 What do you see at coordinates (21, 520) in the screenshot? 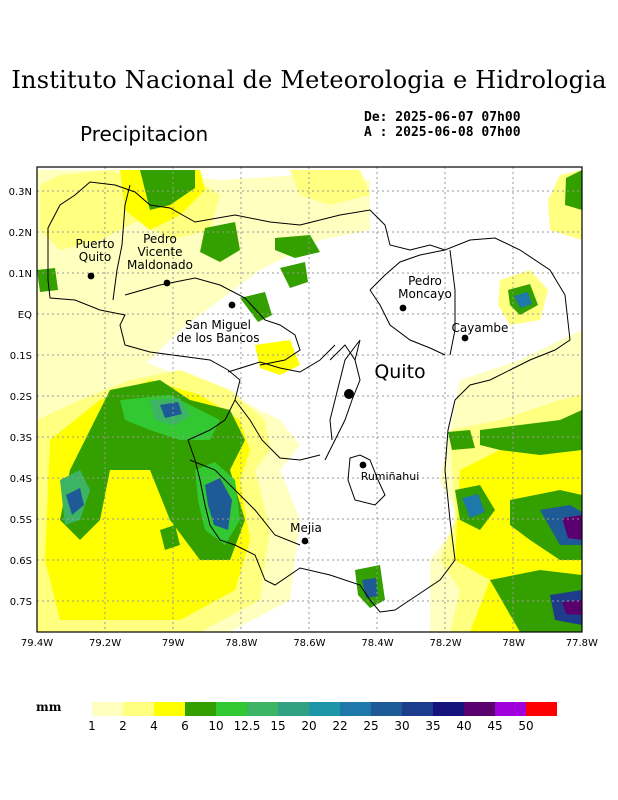
I see `lat-tick-label: 0.5S` at bounding box center [21, 520].